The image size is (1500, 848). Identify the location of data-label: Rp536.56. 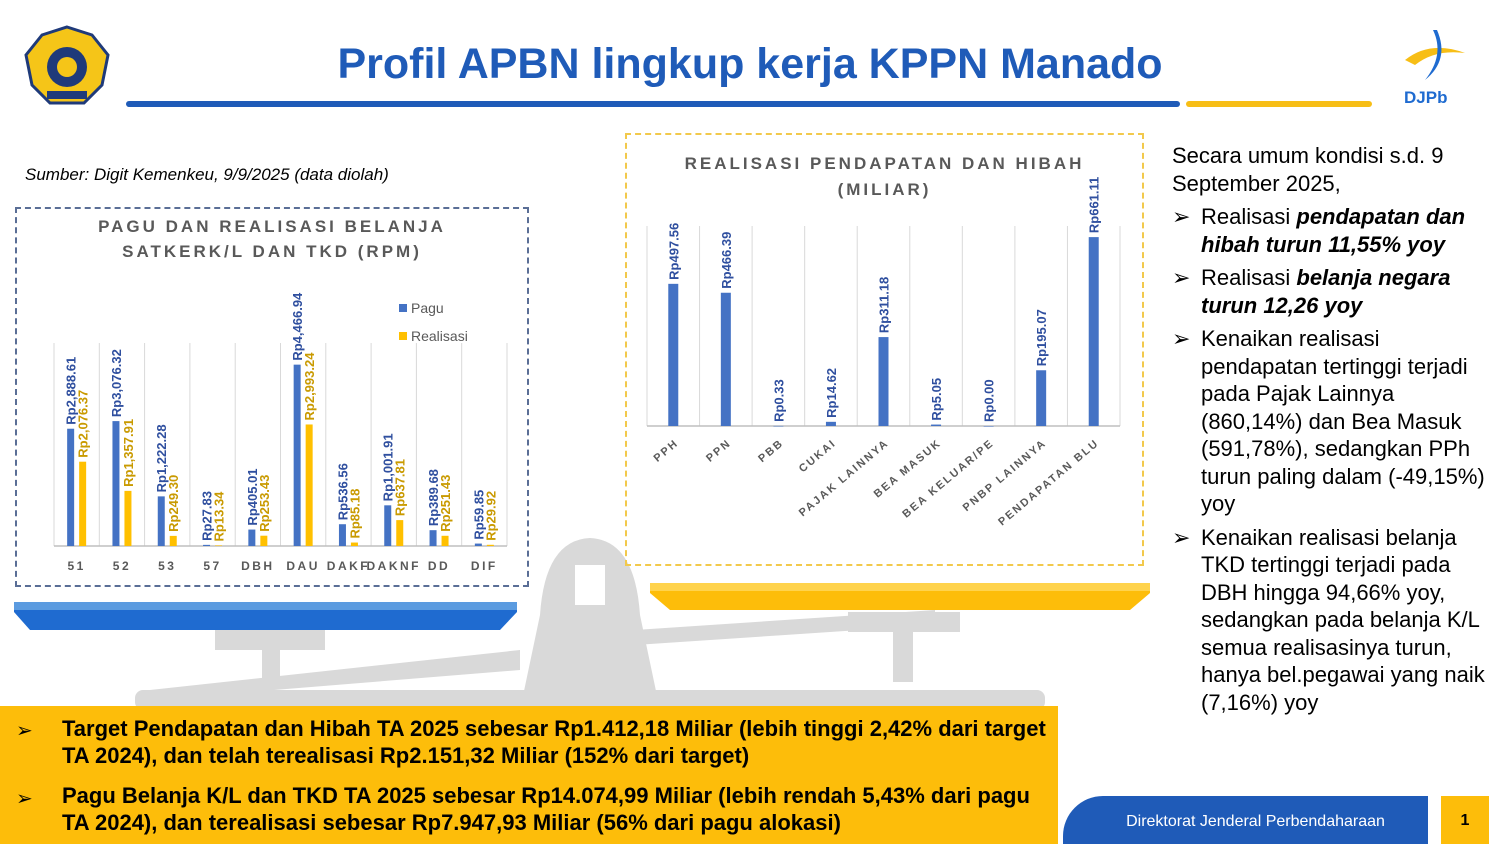
(342, 491).